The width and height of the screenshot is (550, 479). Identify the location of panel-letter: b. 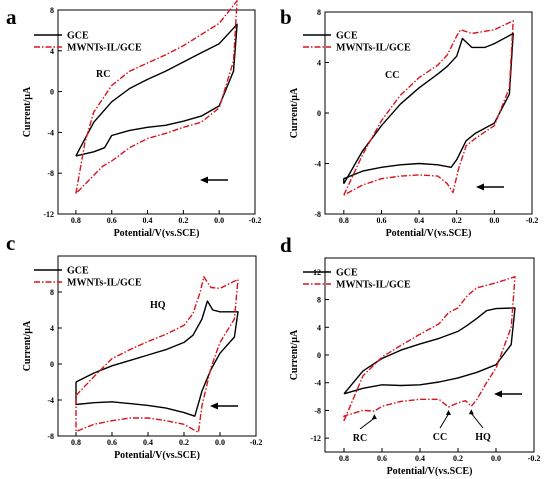
(286, 17).